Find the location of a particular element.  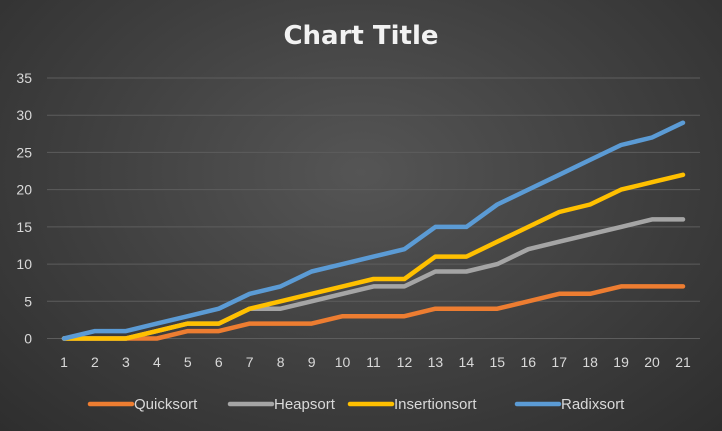

series-line-quicksort is located at coordinates (373, 312).